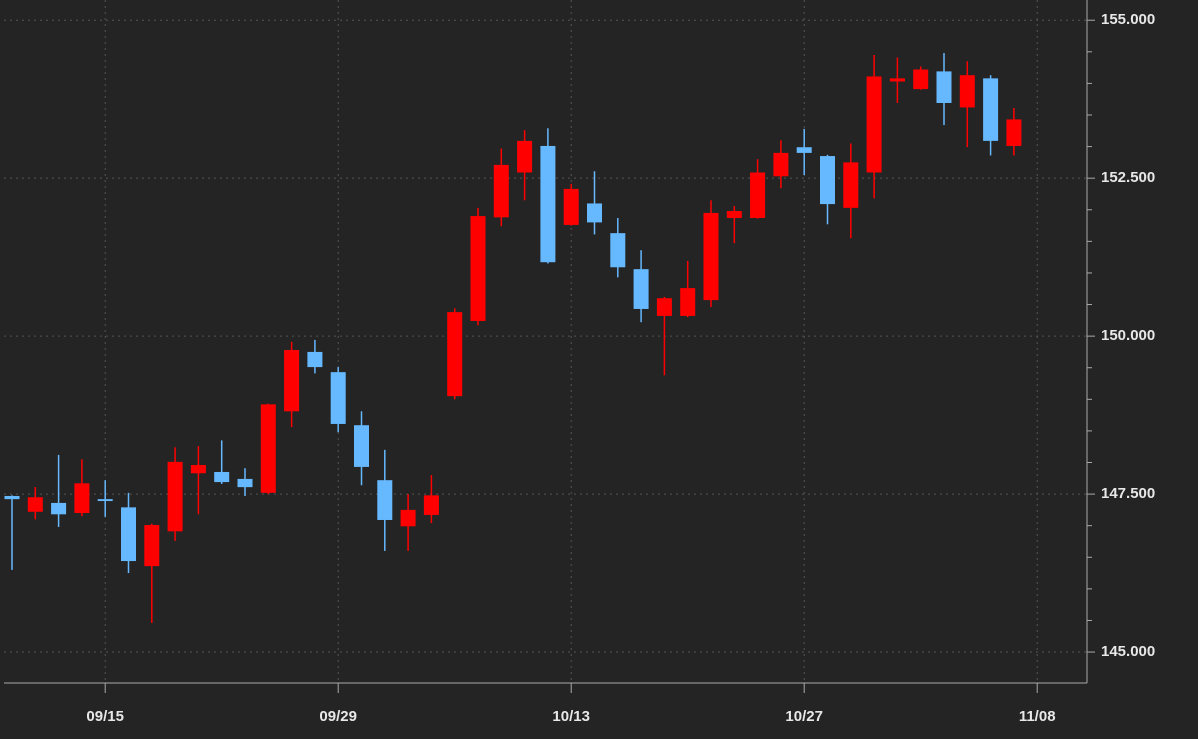  What do you see at coordinates (338, 716) in the screenshot?
I see `x-tick-label: 09/29` at bounding box center [338, 716].